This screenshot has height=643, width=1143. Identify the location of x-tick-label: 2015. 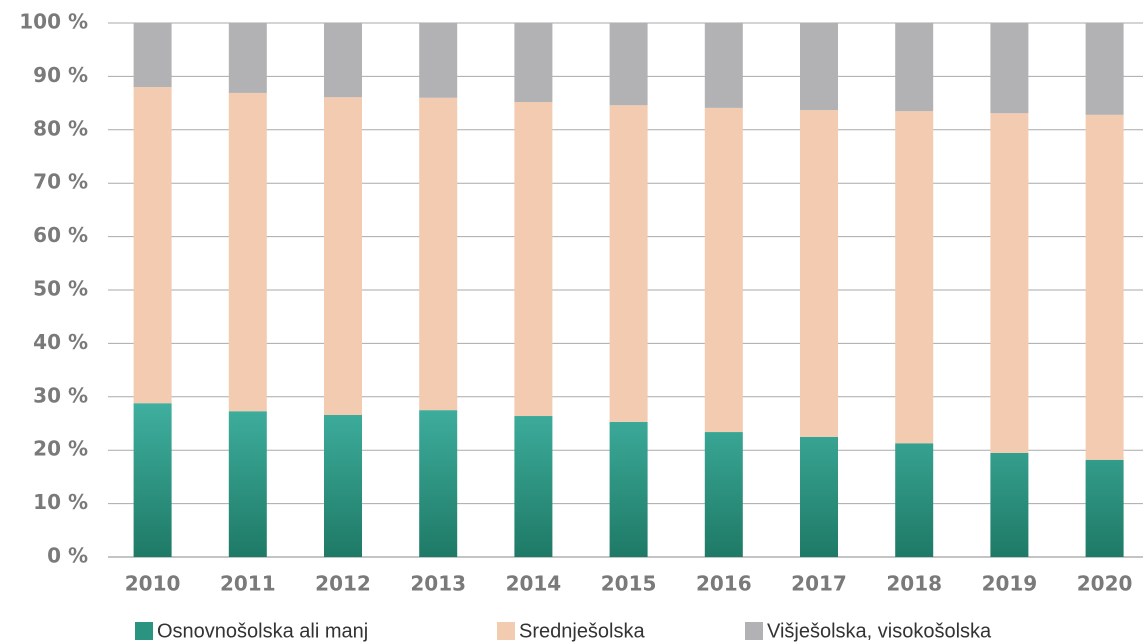
(629, 584).